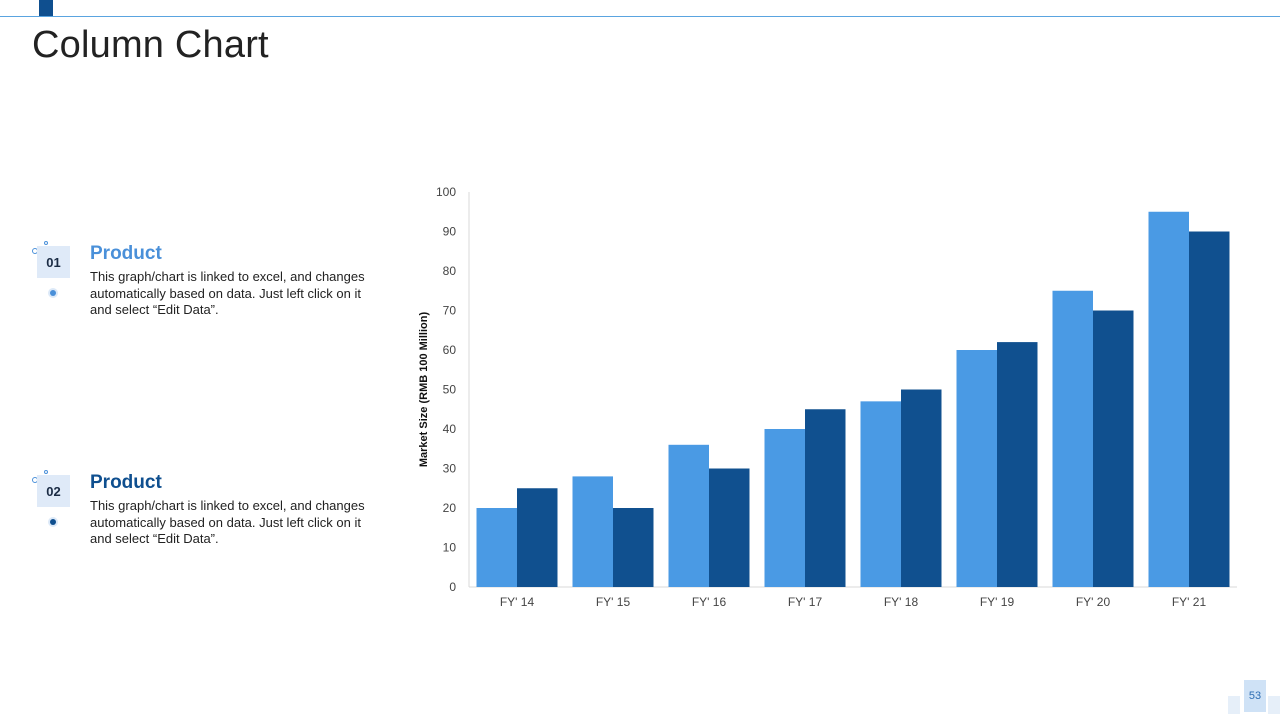 The height and width of the screenshot is (720, 1280). What do you see at coordinates (452, 587) in the screenshot?
I see `y-tick-label: 0` at bounding box center [452, 587].